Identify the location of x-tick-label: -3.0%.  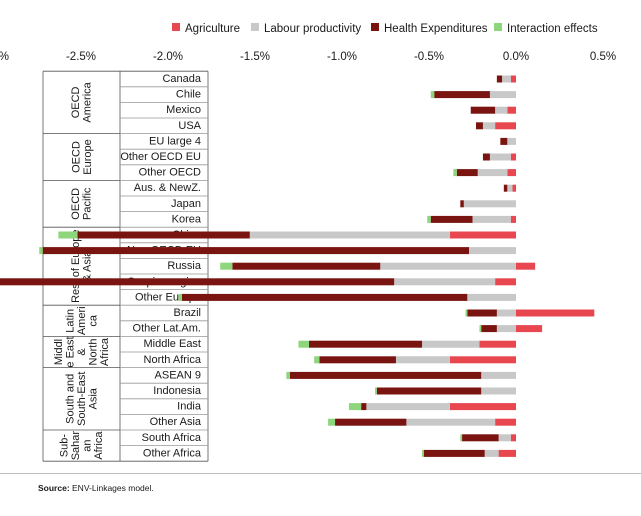
(4, 57).